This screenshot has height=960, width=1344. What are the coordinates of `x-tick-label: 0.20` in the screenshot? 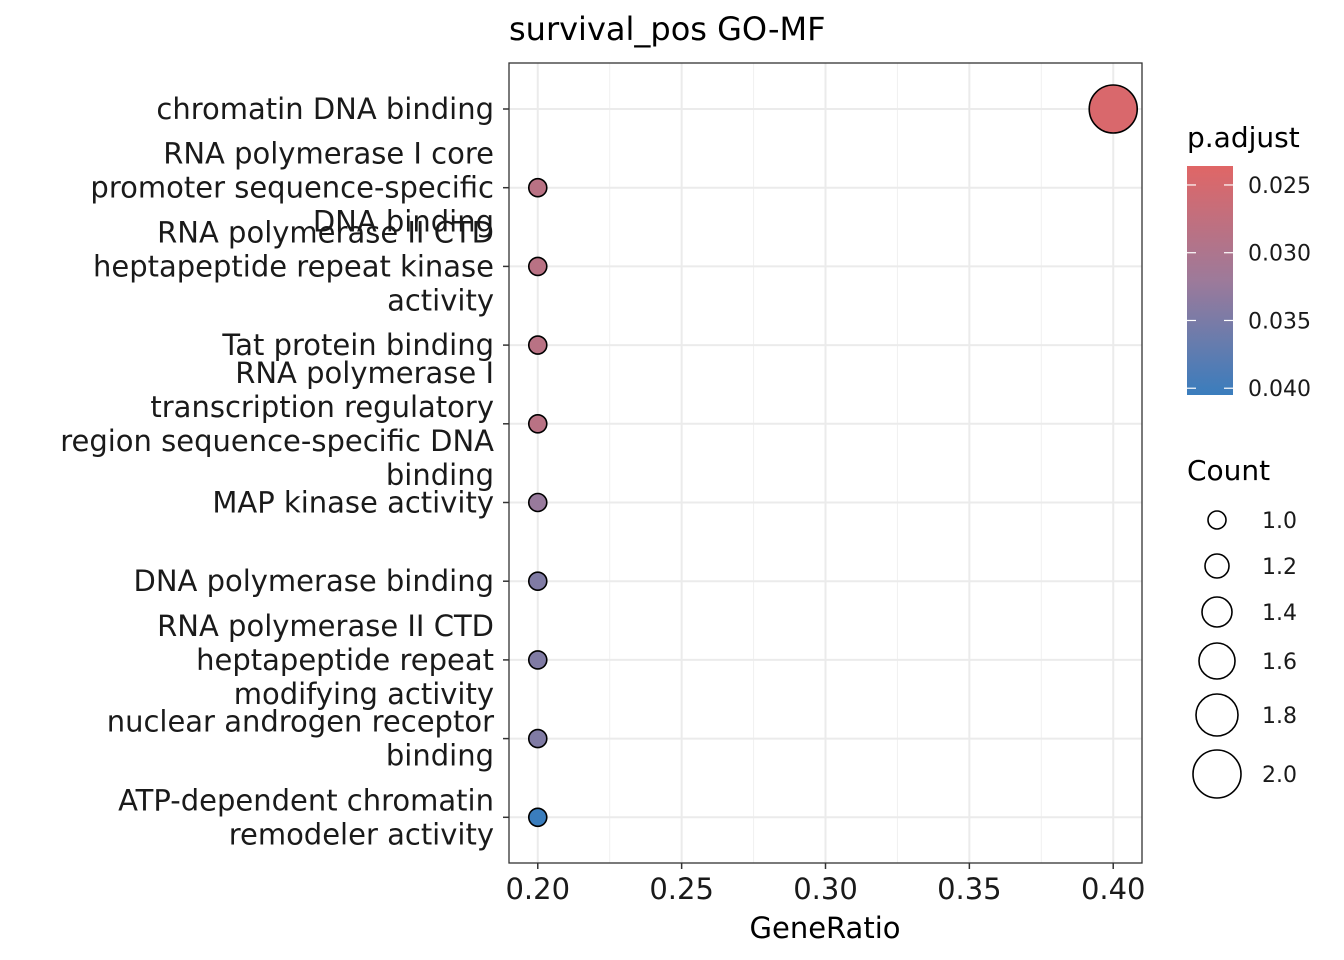 It's located at (537, 889).